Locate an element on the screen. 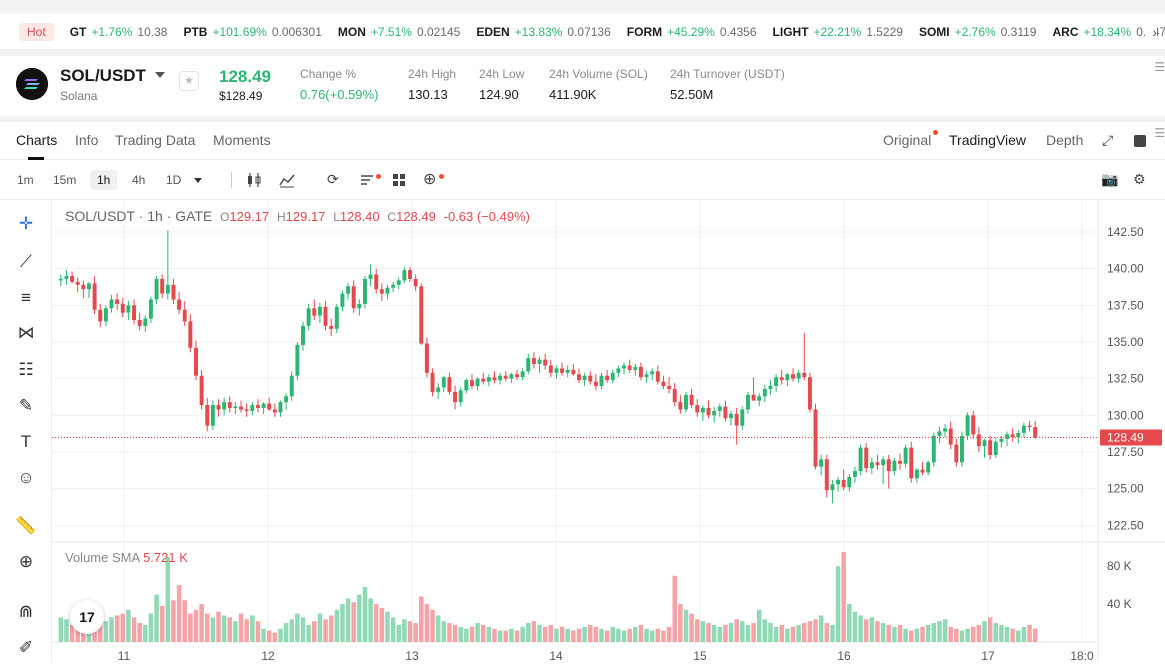 This screenshot has height=667, width=1165. layout-icon: ☰ is located at coordinates (1159, 67).